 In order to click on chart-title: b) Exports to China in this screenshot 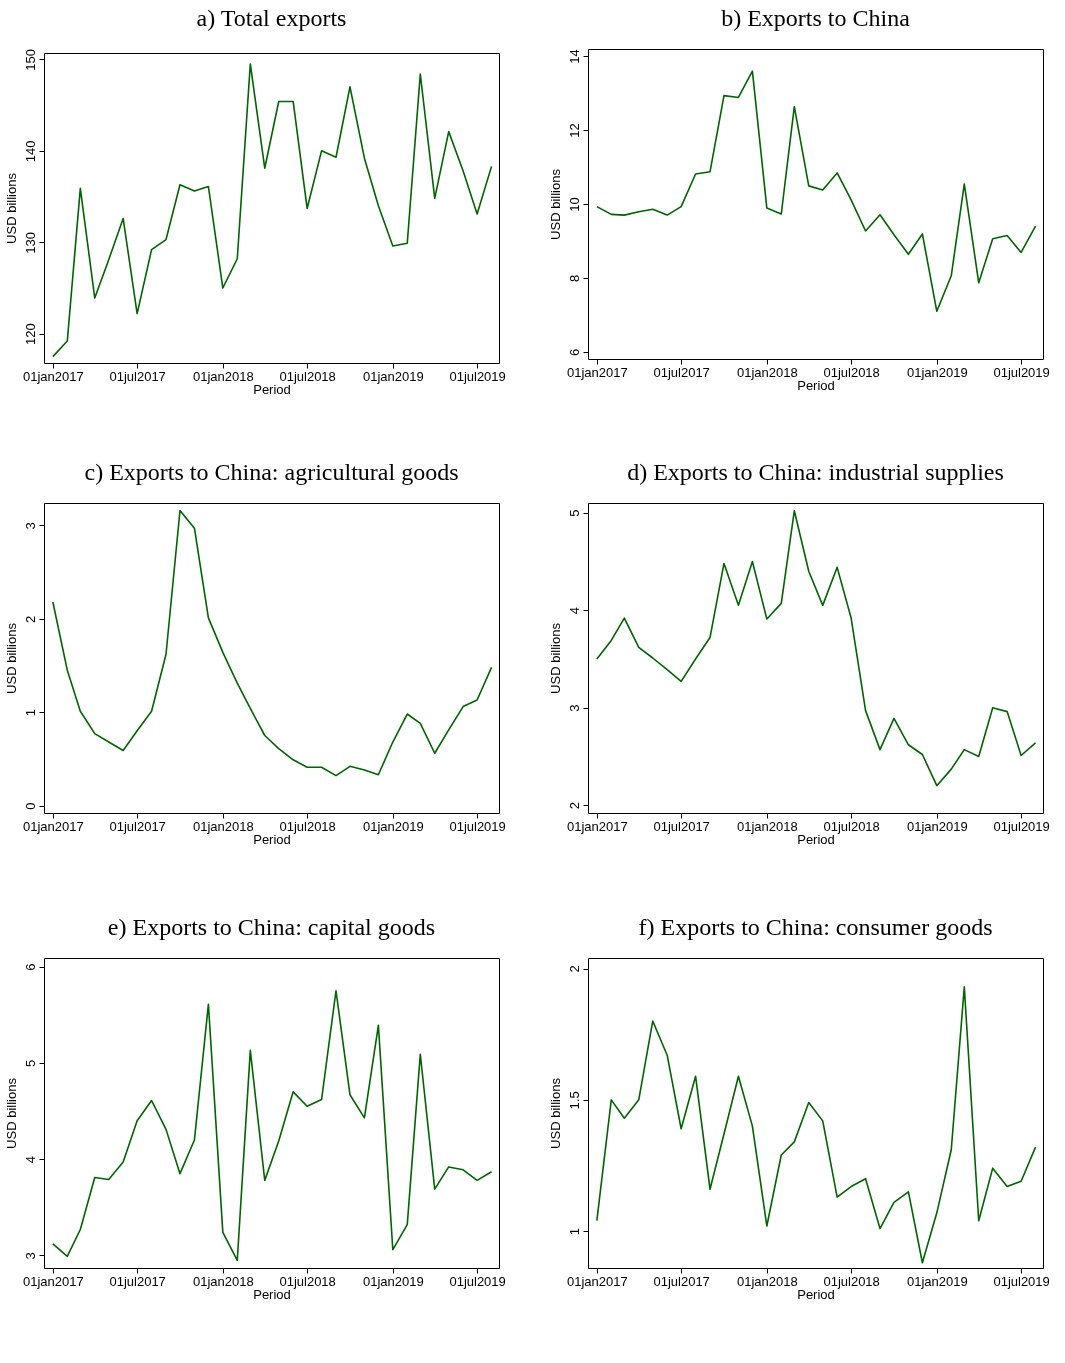, I will do `click(816, 17)`.